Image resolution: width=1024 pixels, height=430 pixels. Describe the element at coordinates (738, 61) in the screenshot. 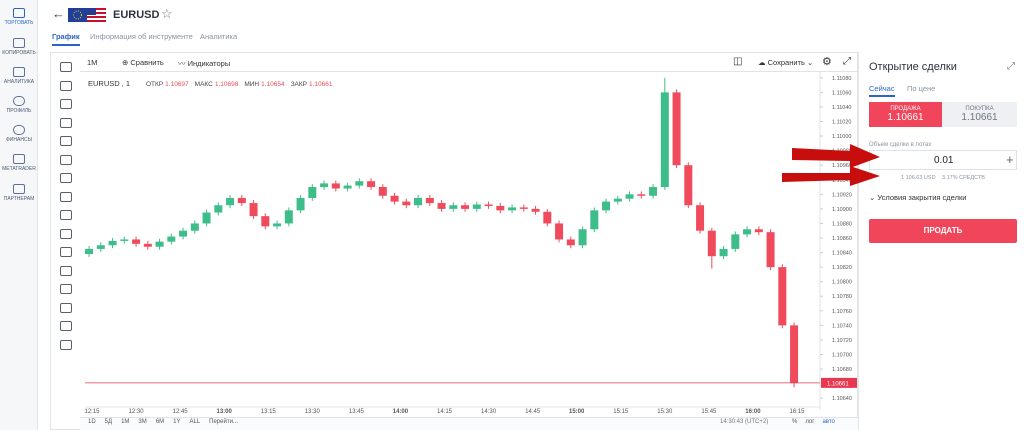

I see `screenshot-button: ◫` at that location.